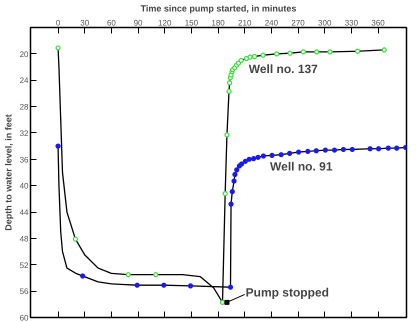 This screenshot has width=420, height=322. What do you see at coordinates (301, 166) in the screenshot?
I see `series-label: Well no. 91` at bounding box center [301, 166].